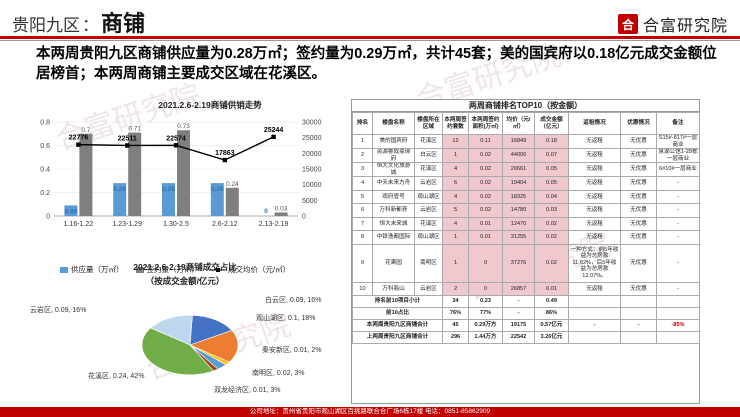 This screenshot has width=740, height=417. Describe the element at coordinates (370, 37) in the screenshot. I see `header-divider` at that location.